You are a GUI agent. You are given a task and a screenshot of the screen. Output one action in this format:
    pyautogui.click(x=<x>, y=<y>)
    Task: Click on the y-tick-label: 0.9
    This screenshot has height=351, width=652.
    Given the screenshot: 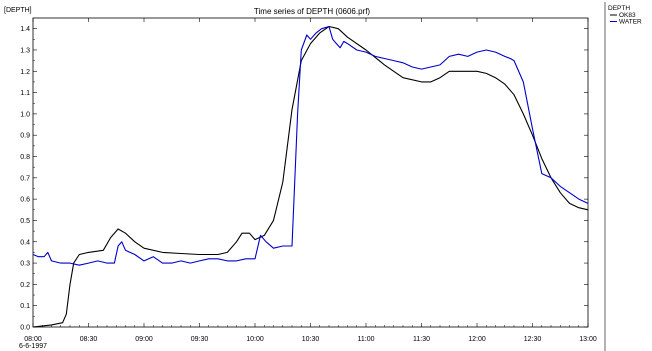 What is the action you would take?
    pyautogui.click(x=25, y=136)
    